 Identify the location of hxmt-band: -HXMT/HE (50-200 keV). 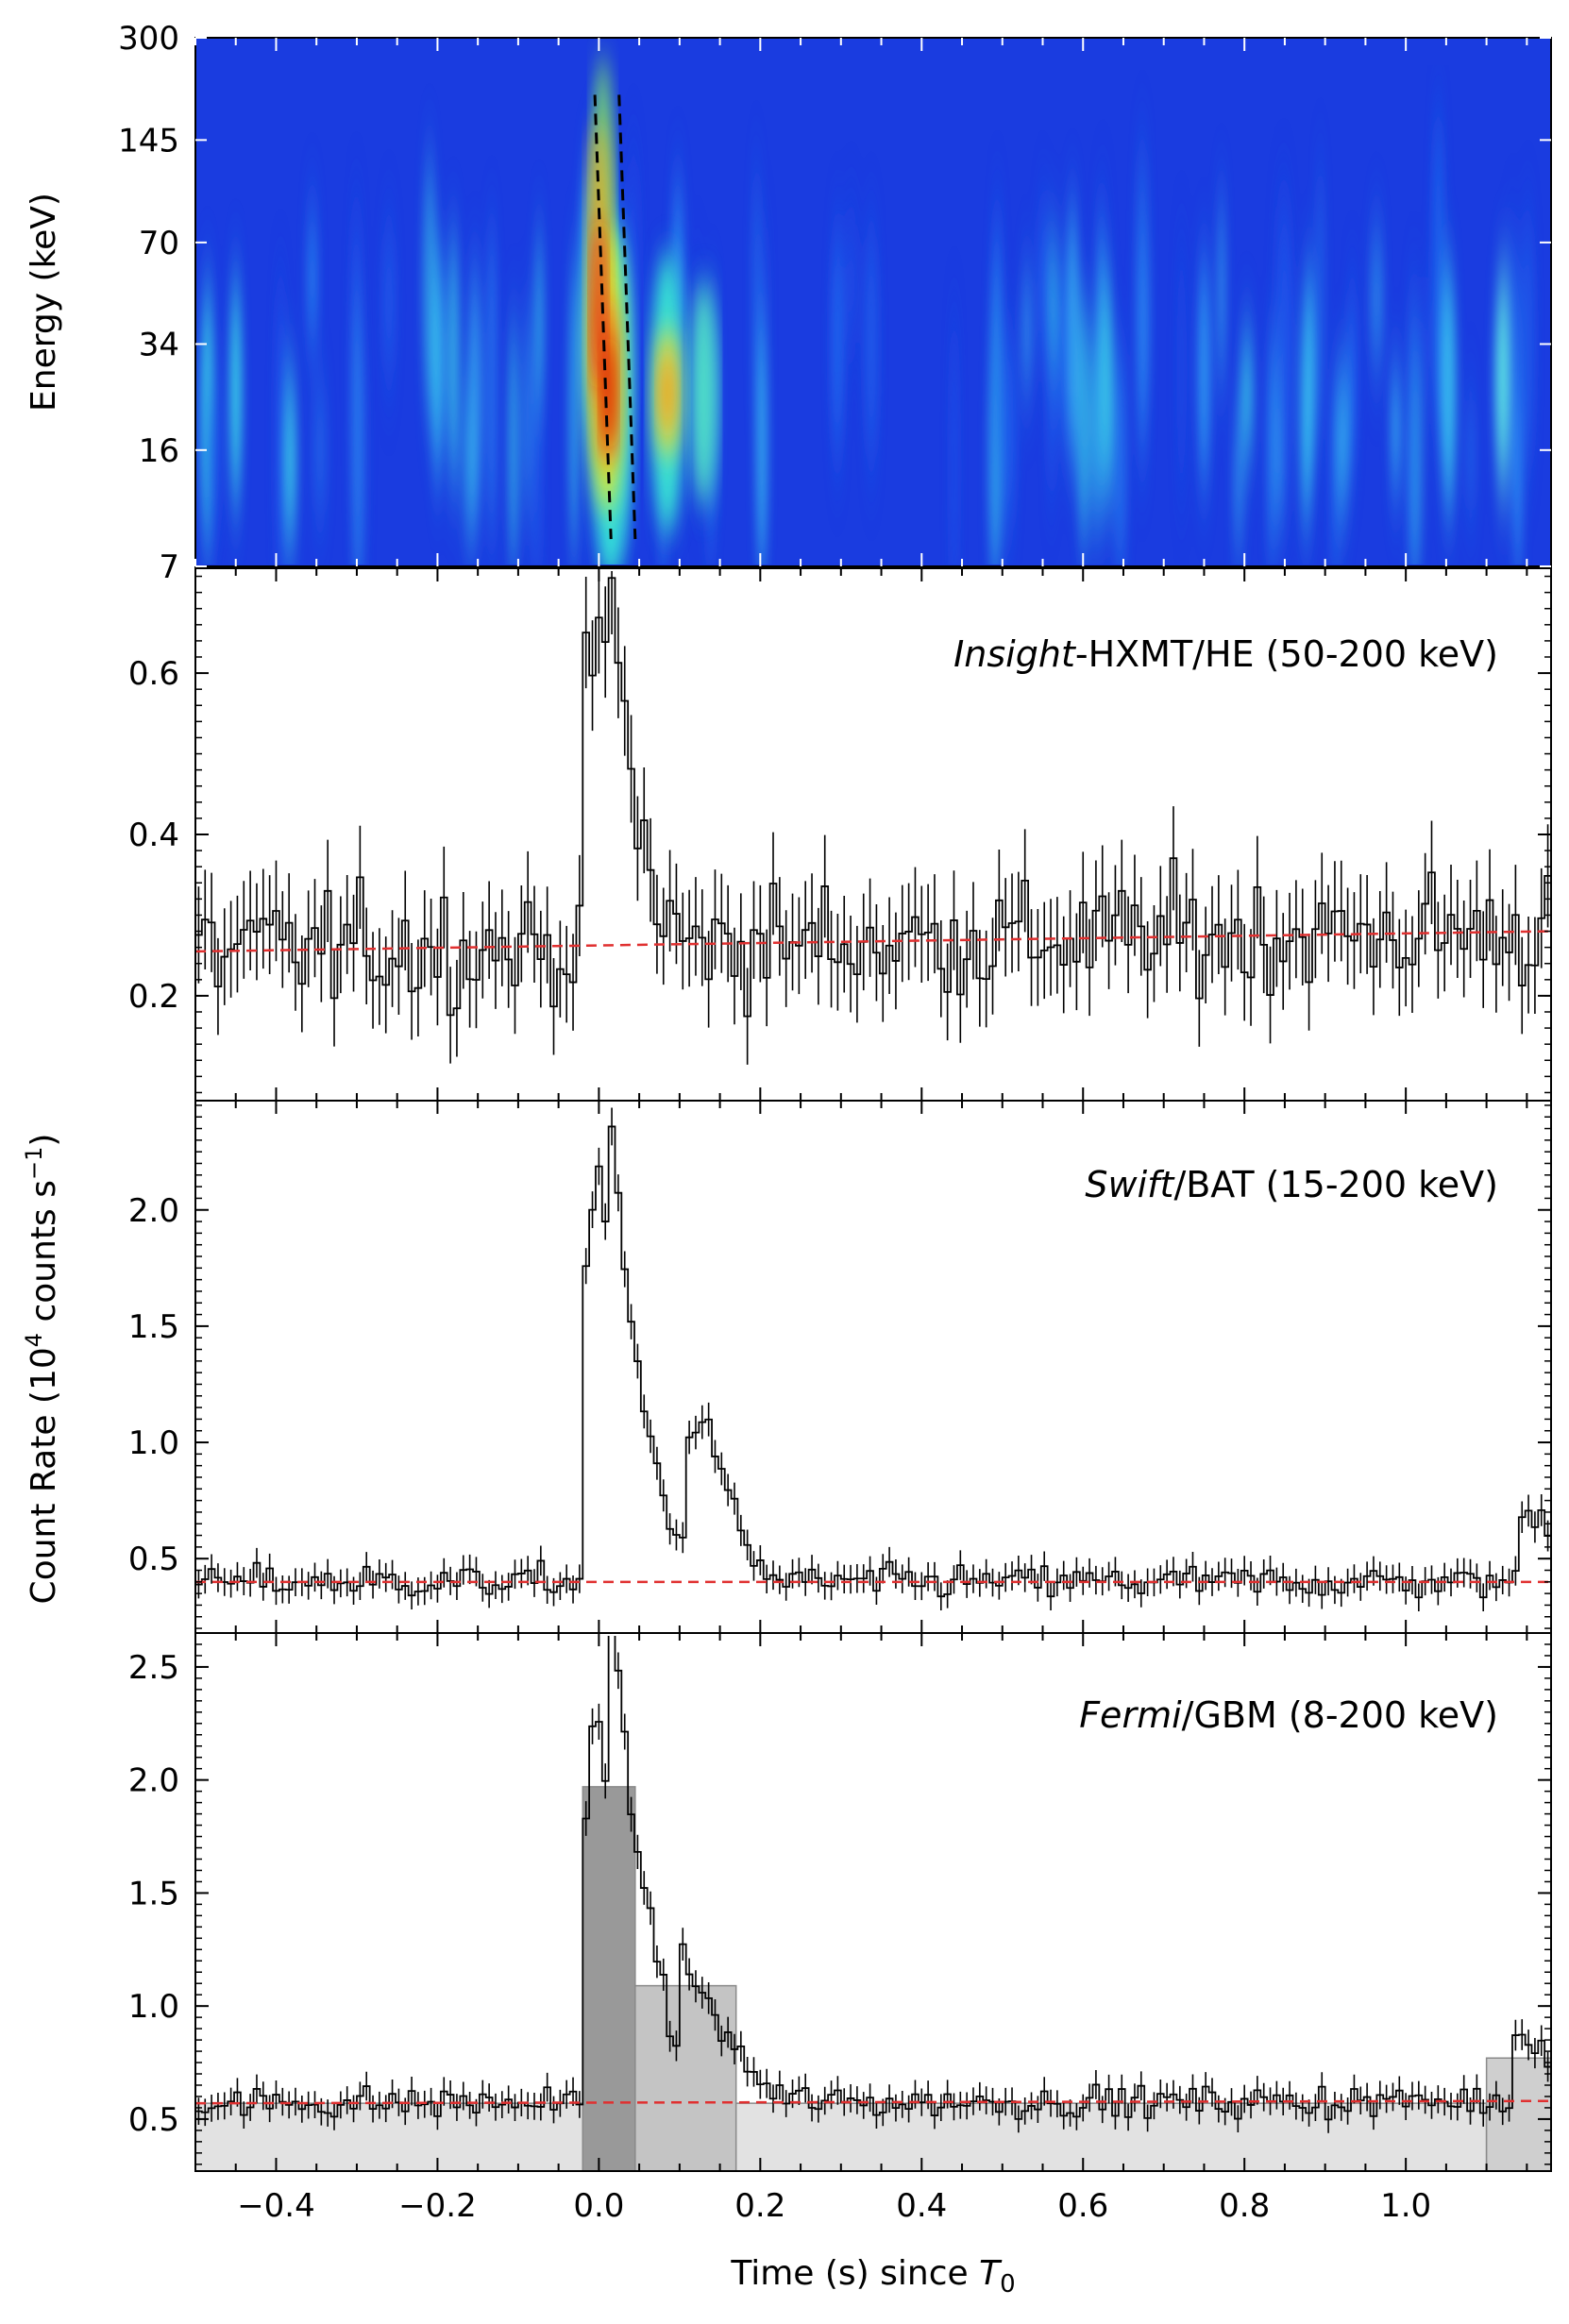
(1286, 654).